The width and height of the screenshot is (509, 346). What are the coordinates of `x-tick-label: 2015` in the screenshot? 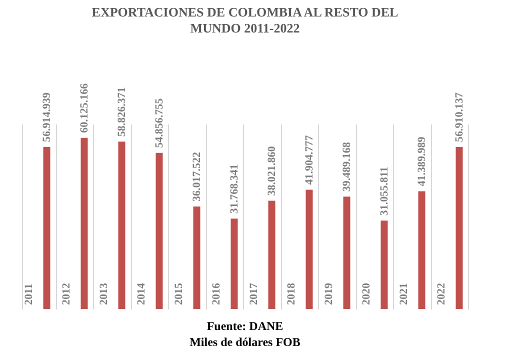 It's located at (178, 293).